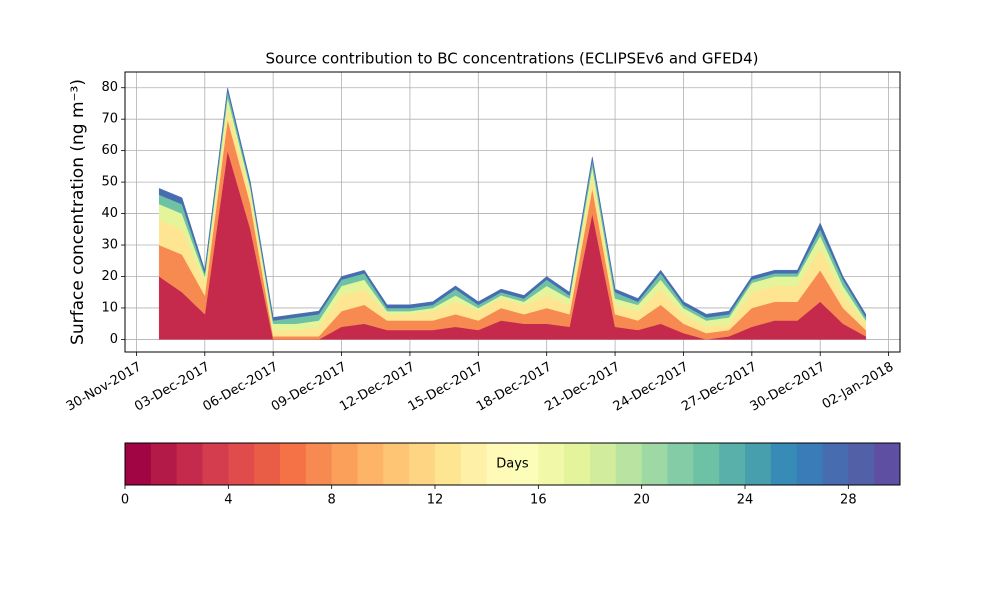 The image size is (1000, 600). What do you see at coordinates (109, 87) in the screenshot?
I see `y-tick-label: 80` at bounding box center [109, 87].